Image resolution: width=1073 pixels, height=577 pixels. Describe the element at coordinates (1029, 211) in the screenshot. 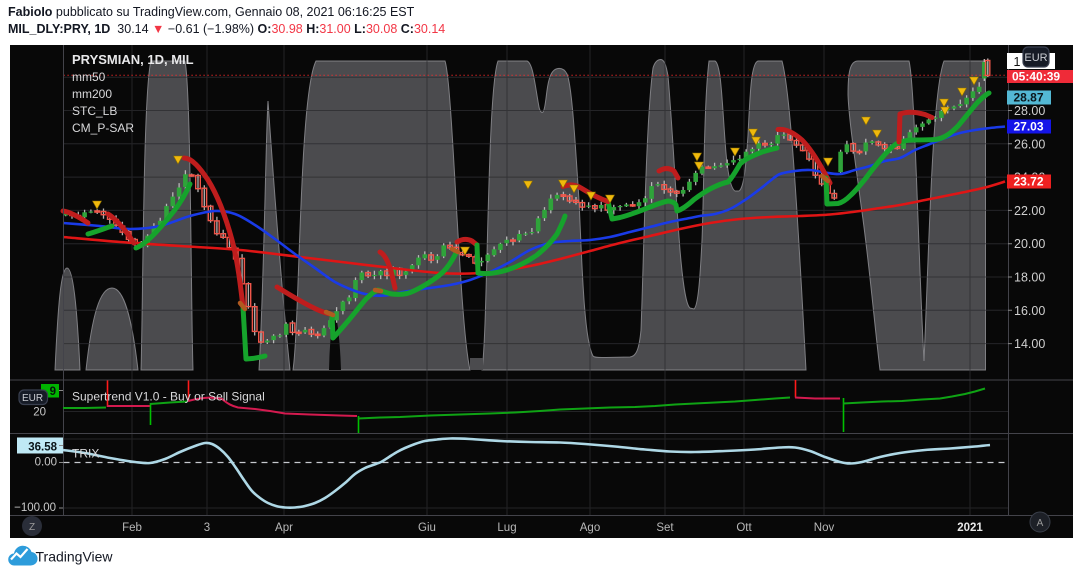

I see `svg-text: 22.00` at that location.